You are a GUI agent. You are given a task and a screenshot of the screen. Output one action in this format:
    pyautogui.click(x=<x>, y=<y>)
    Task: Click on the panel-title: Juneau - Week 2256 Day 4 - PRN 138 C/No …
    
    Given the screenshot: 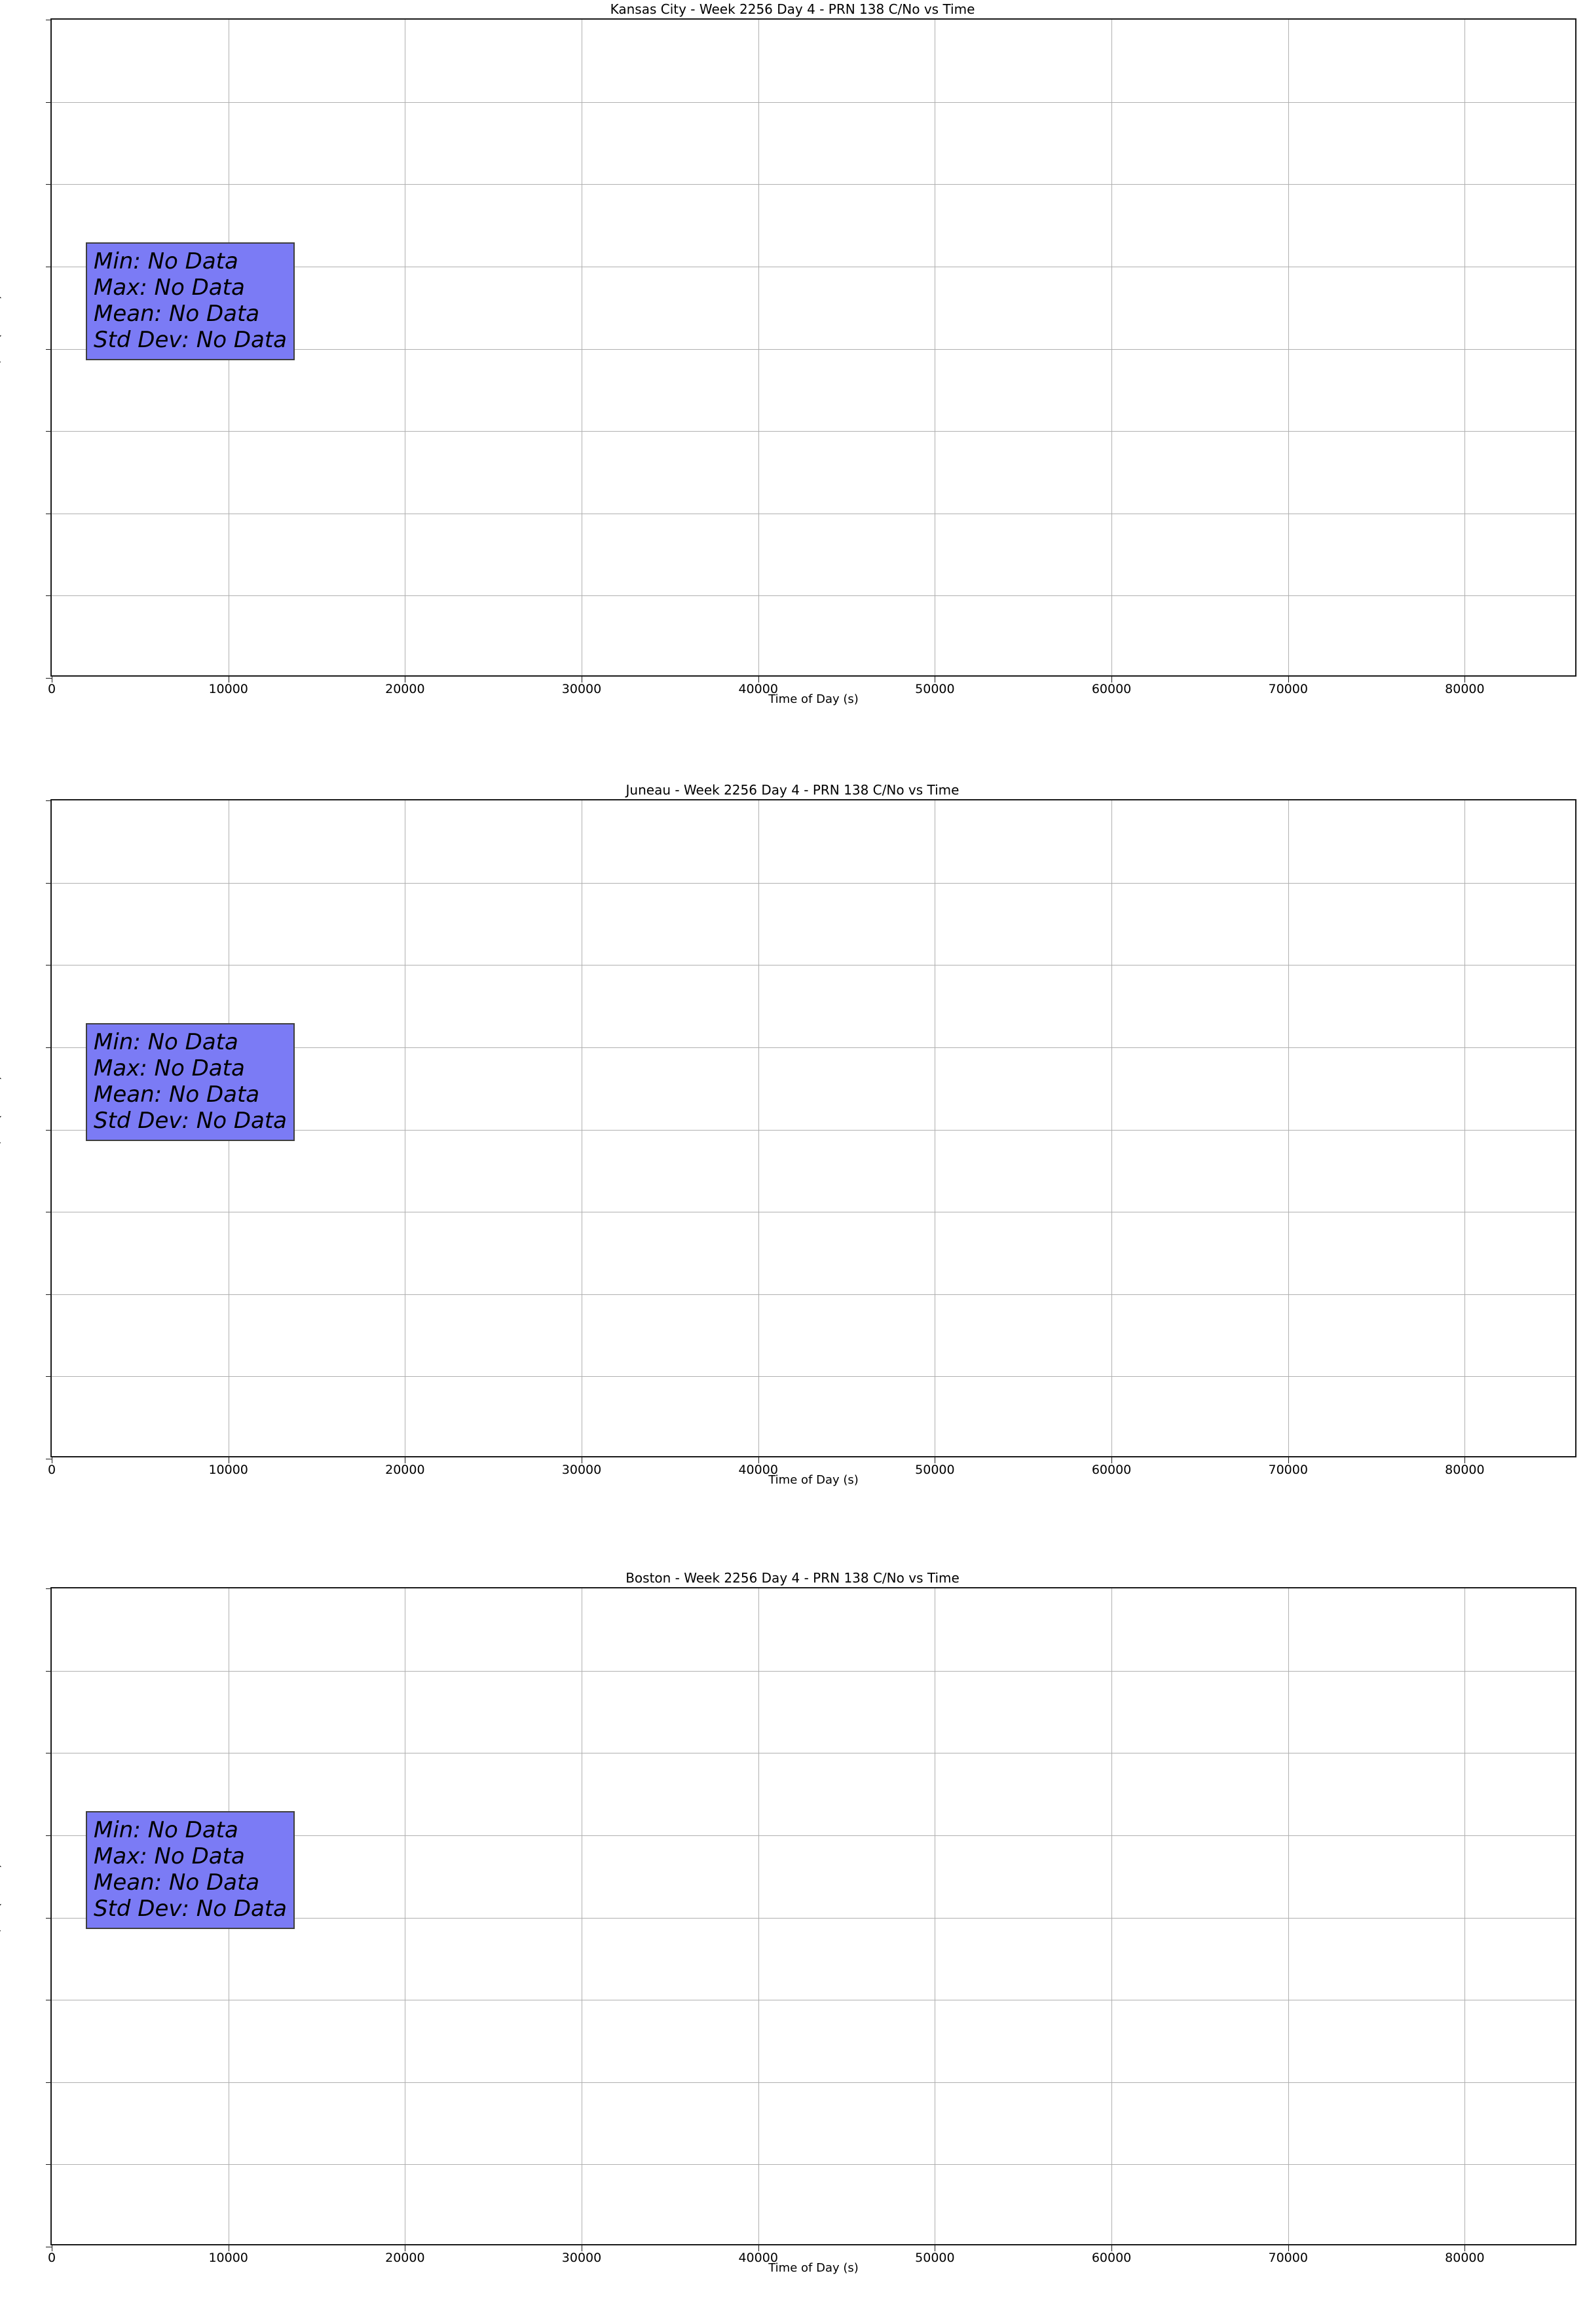 What is the action you would take?
    pyautogui.click(x=792, y=790)
    